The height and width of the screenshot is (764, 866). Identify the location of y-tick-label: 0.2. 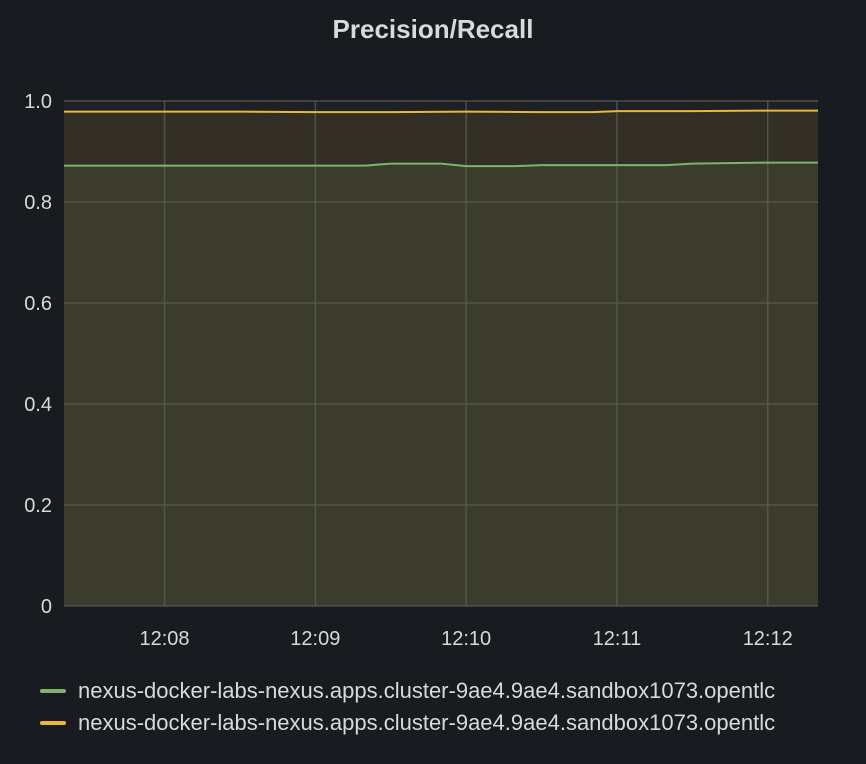
(38, 506).